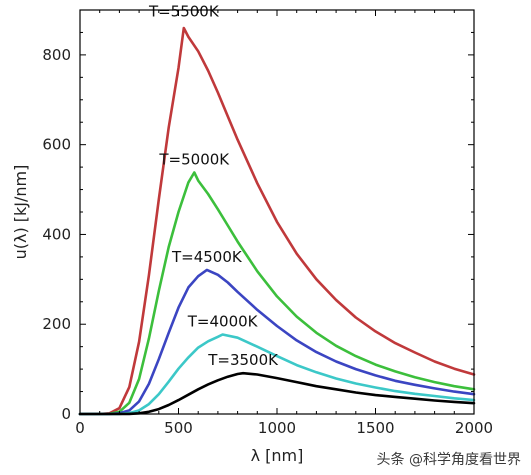 The height and width of the screenshot is (475, 531). Describe the element at coordinates (207, 257) in the screenshot. I see `series-label: T=4500K` at that location.